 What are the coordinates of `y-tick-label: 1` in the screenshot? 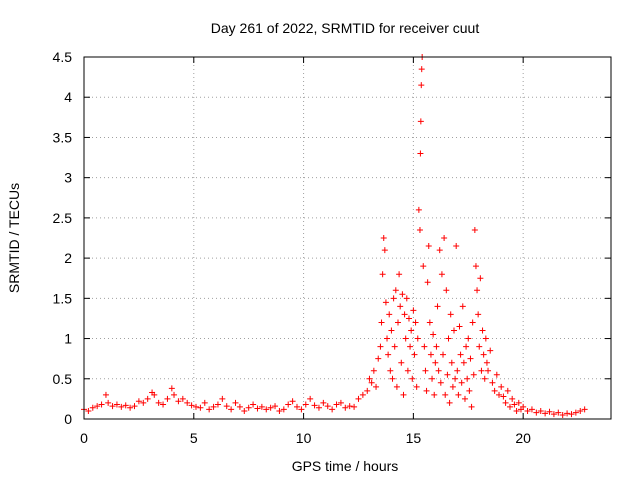 It's located at (68, 339).